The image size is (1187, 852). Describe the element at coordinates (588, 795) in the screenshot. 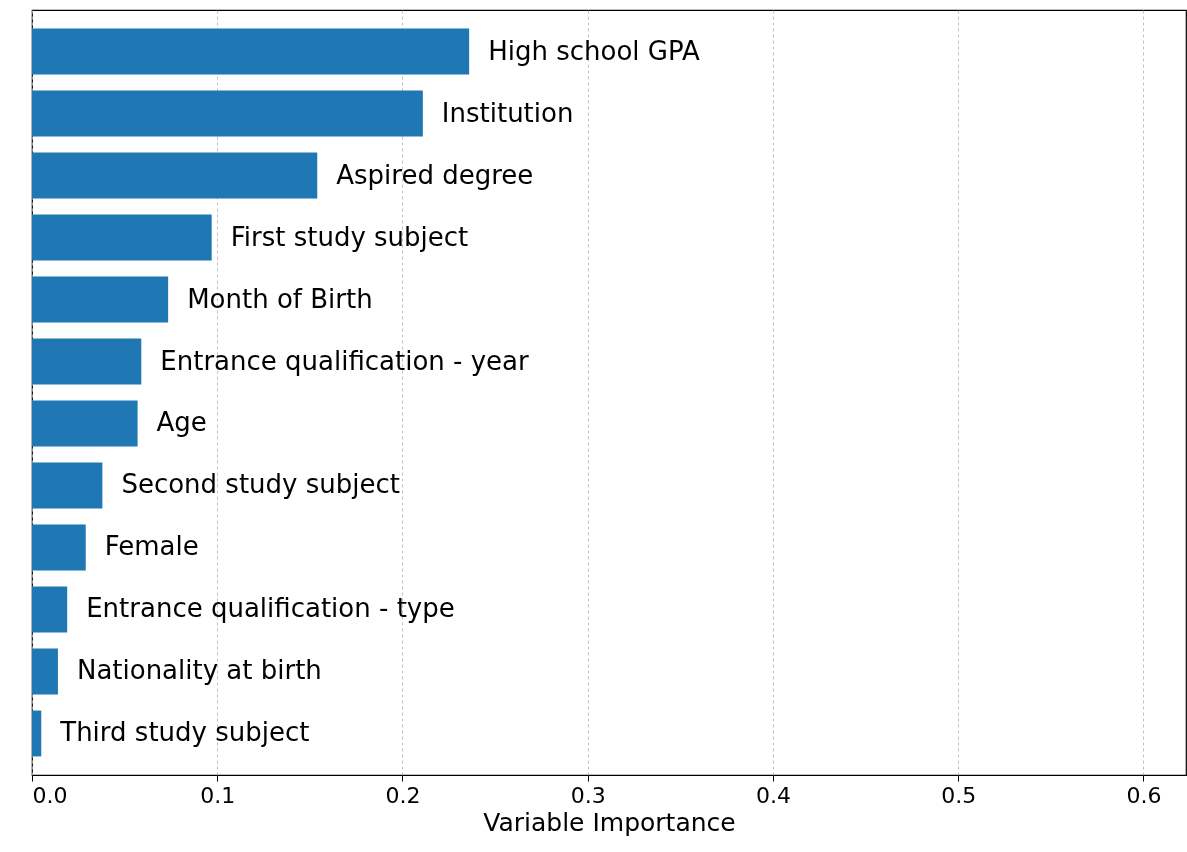

I see `x-tick-label: 0.3` at that location.